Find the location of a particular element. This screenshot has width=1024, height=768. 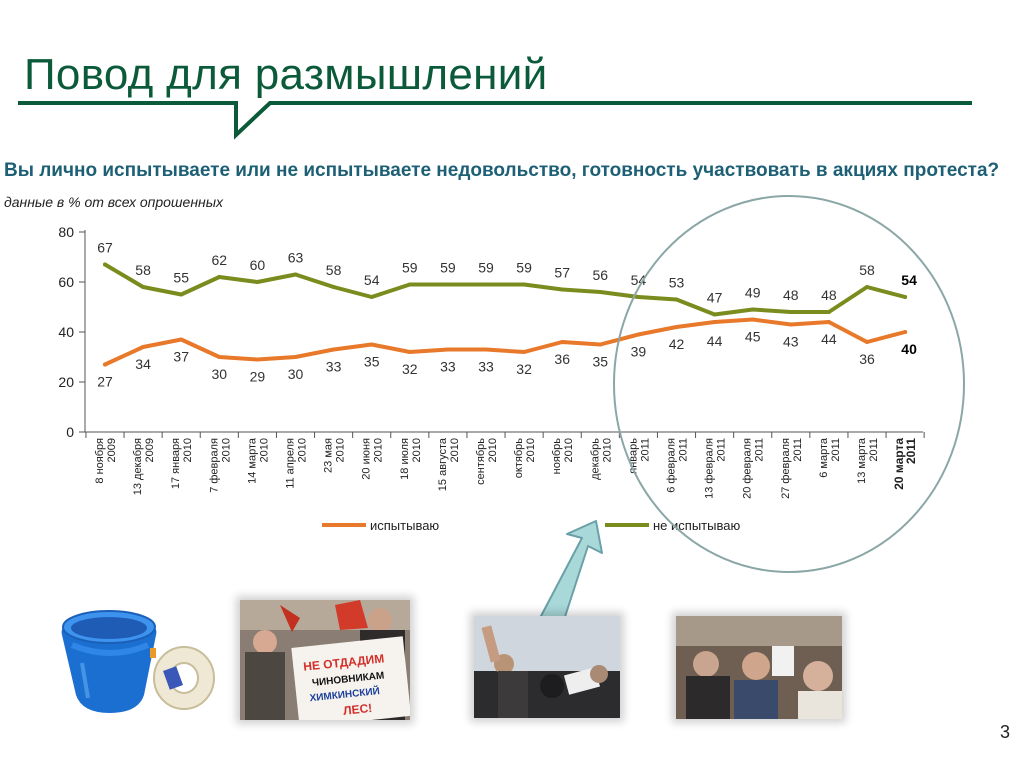

data-label-0-12: 36 is located at coordinates (562, 359).